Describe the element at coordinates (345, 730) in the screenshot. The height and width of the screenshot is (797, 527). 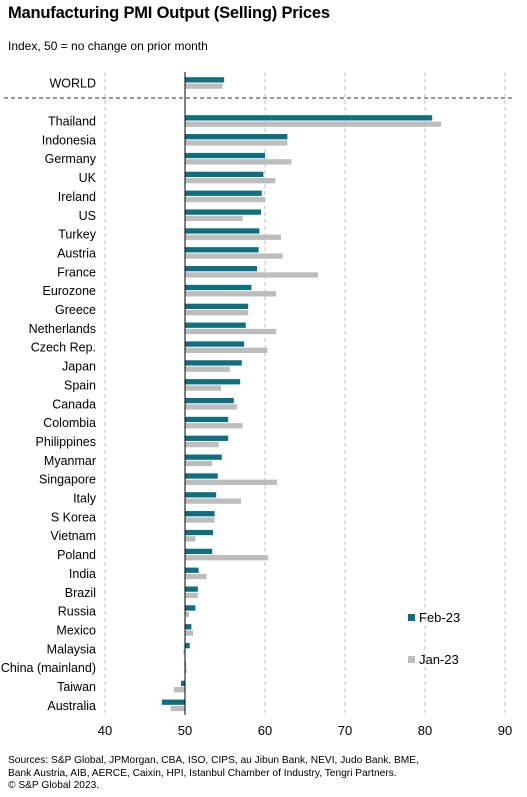
I see `x-tick-label: 70` at that location.